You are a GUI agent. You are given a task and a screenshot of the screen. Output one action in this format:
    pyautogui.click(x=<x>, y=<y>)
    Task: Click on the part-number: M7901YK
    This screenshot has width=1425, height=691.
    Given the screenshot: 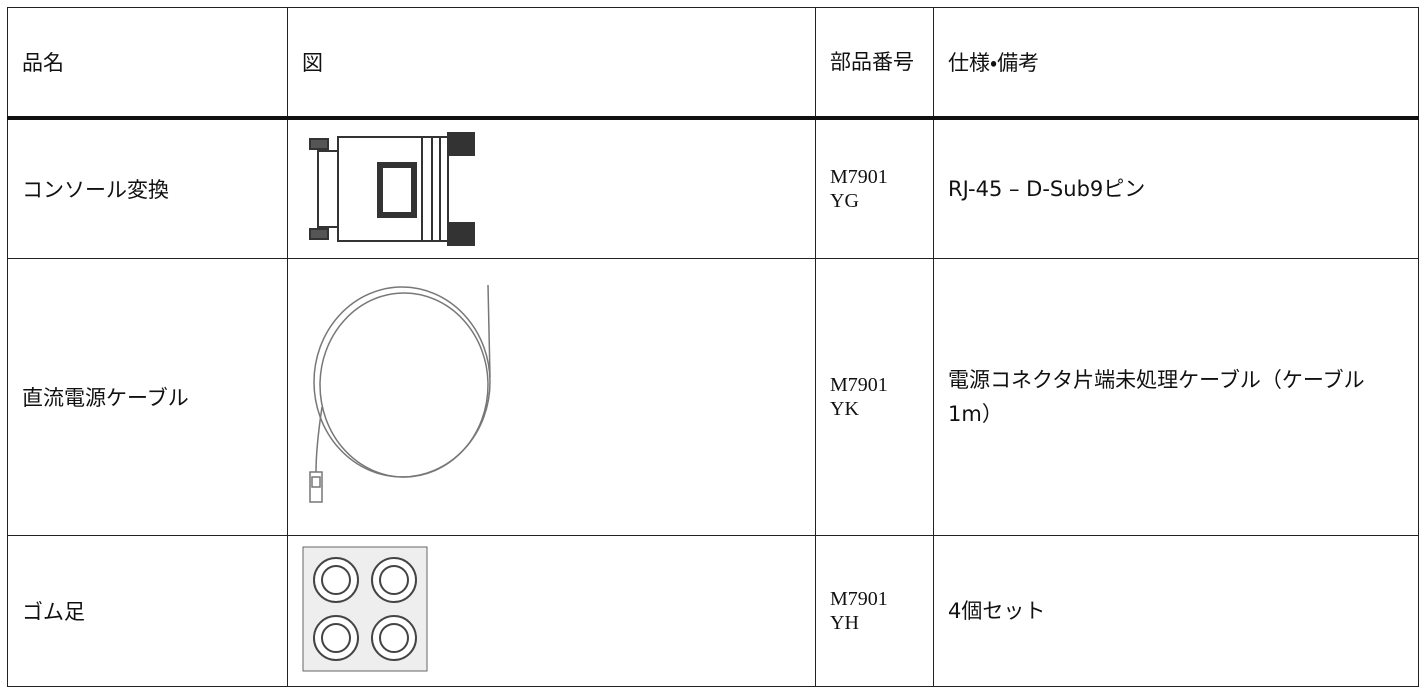 What is the action you would take?
    pyautogui.click(x=859, y=396)
    